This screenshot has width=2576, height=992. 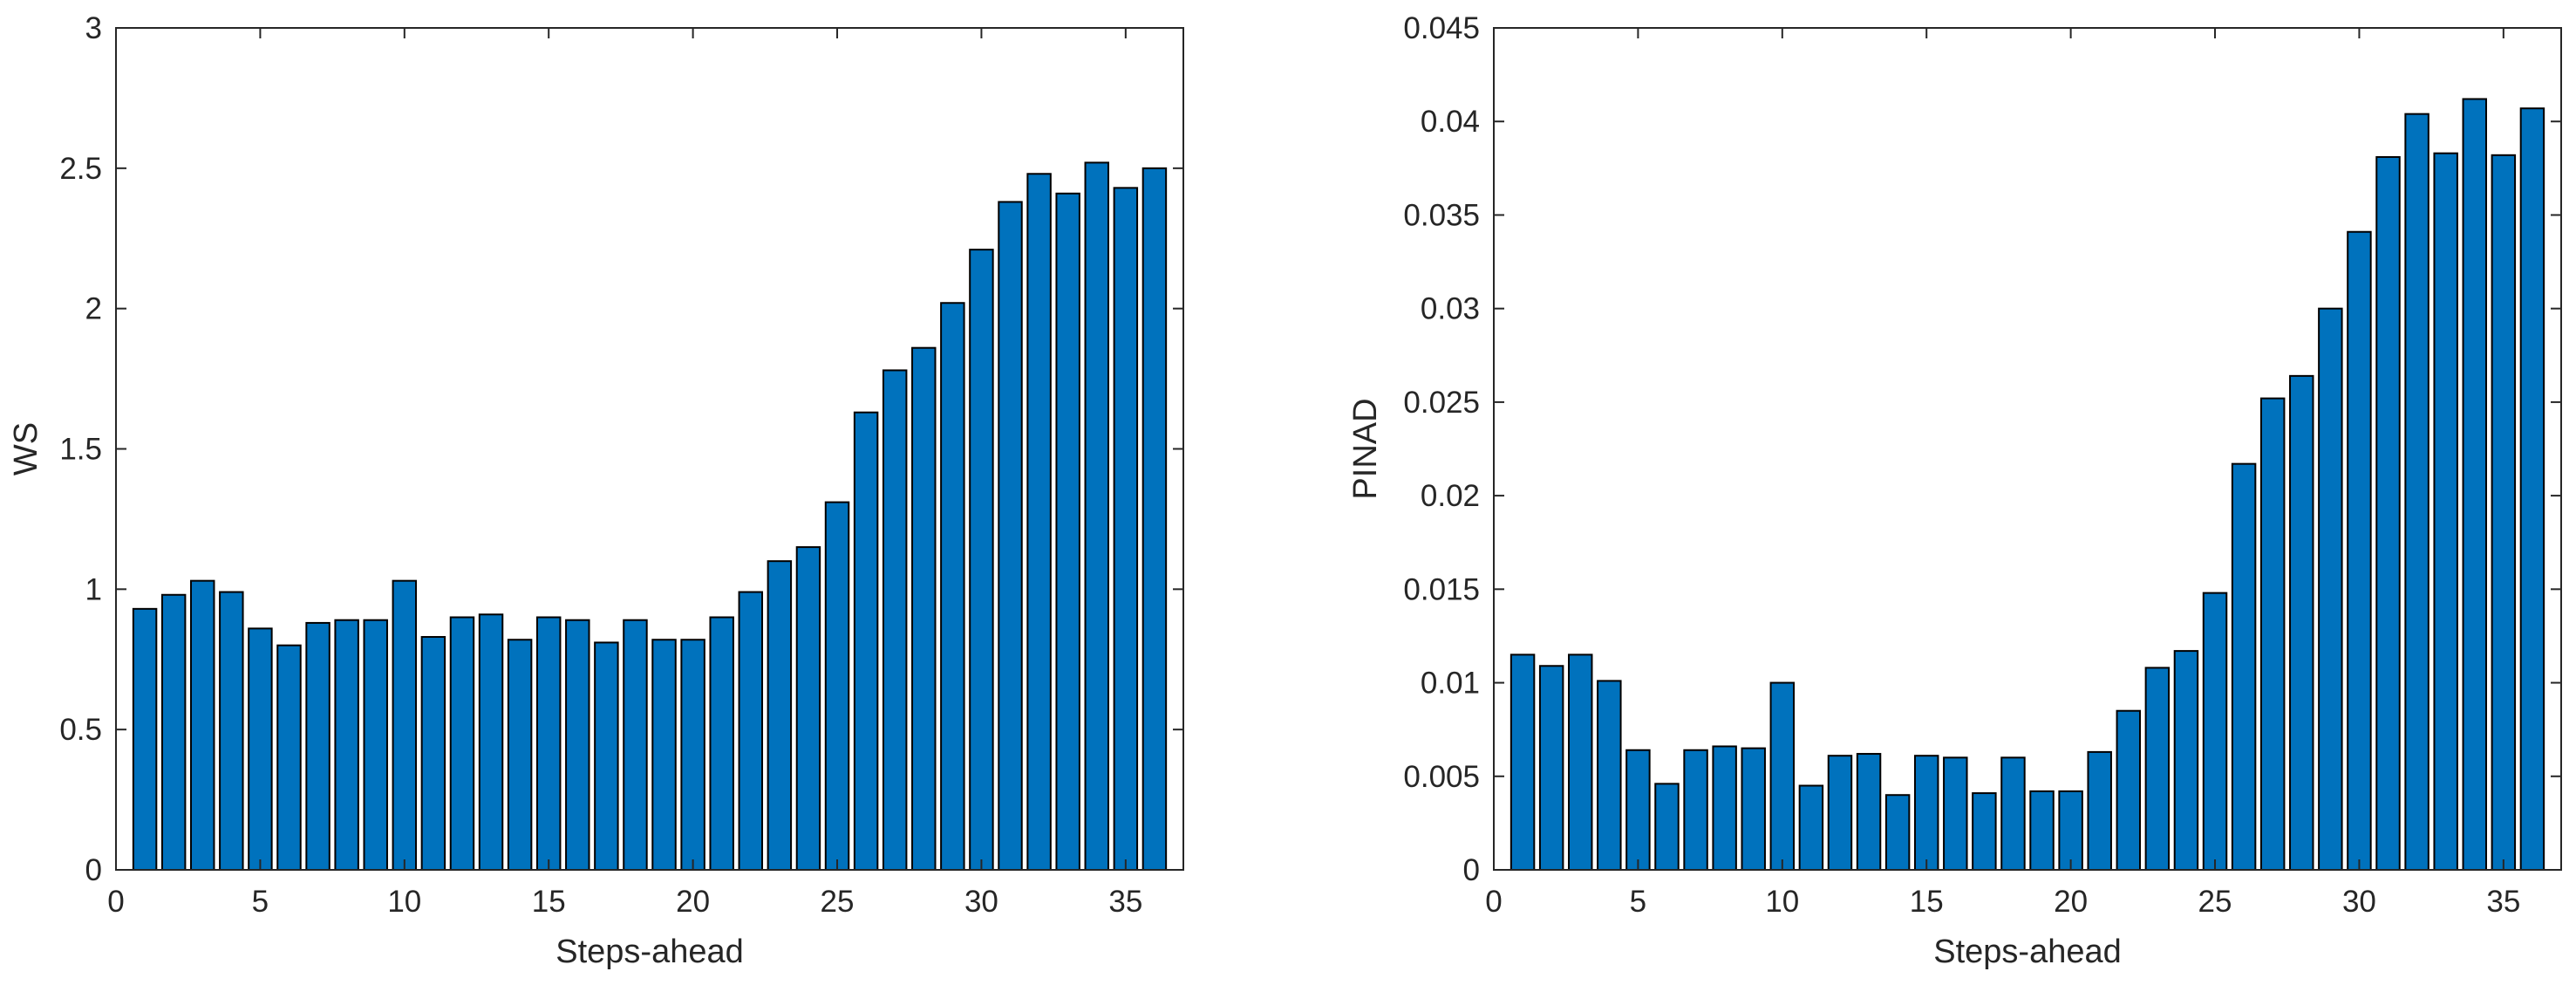 What do you see at coordinates (81, 169) in the screenshot?
I see `y-tick-label: 2.5` at bounding box center [81, 169].